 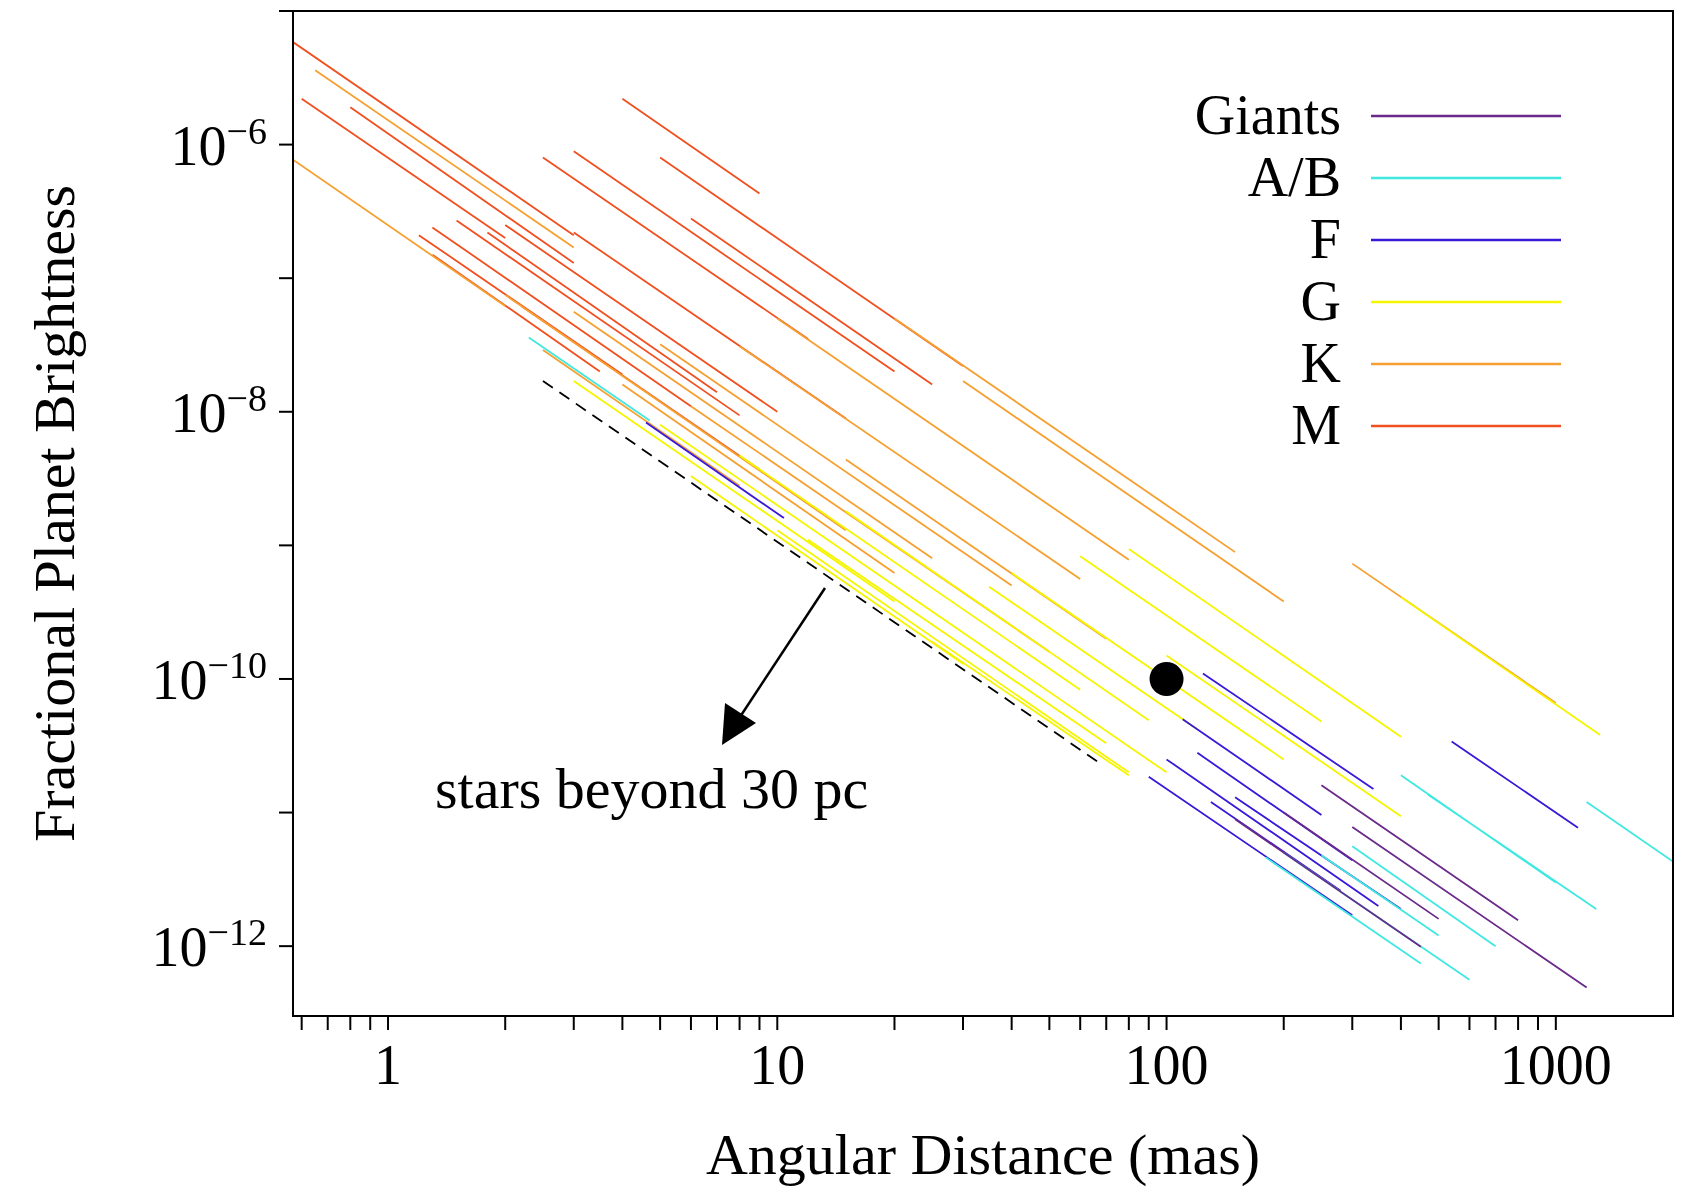 What do you see at coordinates (1325, 239) in the screenshot?
I see `legend-label: F` at bounding box center [1325, 239].